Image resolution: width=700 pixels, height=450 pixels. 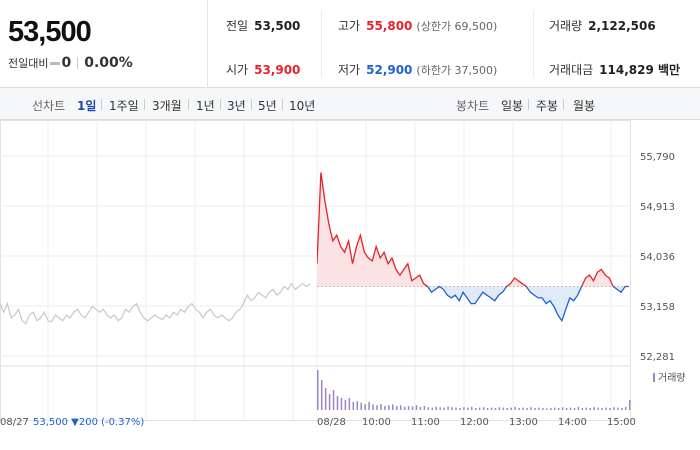 I want to click on period-3m: 3개월, so click(x=167, y=106).